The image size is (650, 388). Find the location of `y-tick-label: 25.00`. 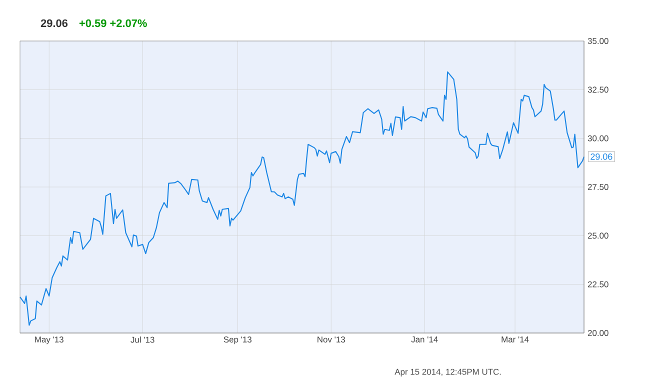

y-tick-label: 25.00 is located at coordinates (598, 235).